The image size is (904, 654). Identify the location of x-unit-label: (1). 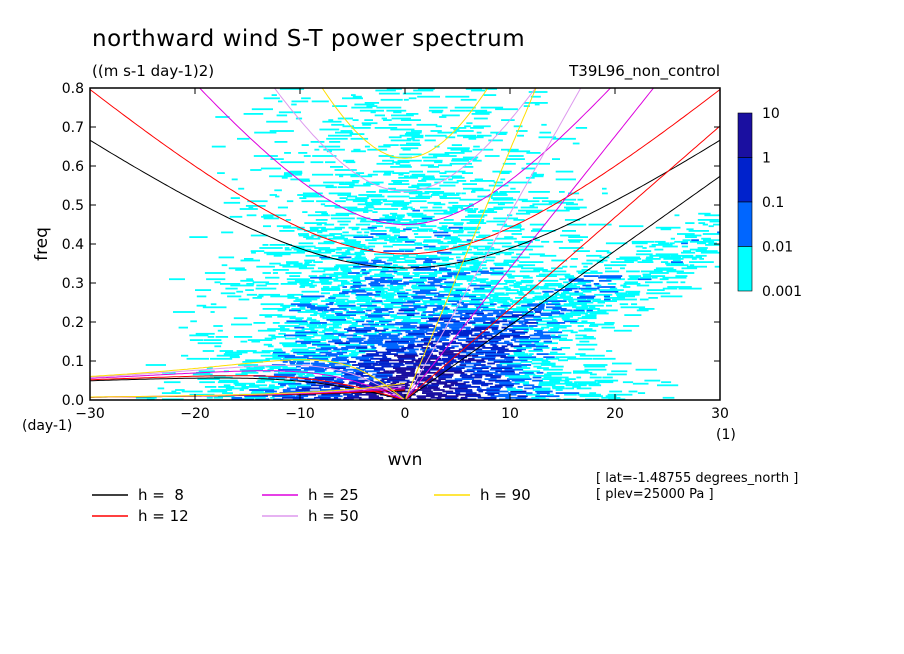
(726, 435).